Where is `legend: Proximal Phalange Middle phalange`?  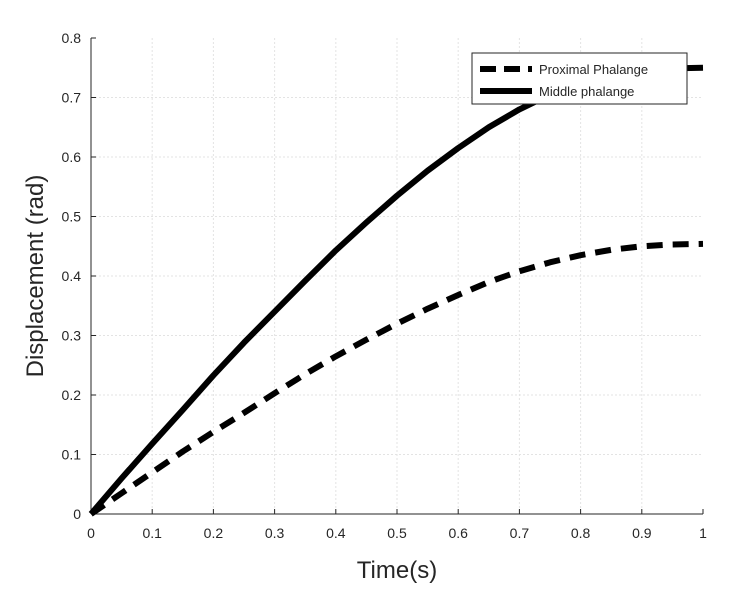
legend: Proximal Phalange Middle phalange is located at coordinates (579, 78).